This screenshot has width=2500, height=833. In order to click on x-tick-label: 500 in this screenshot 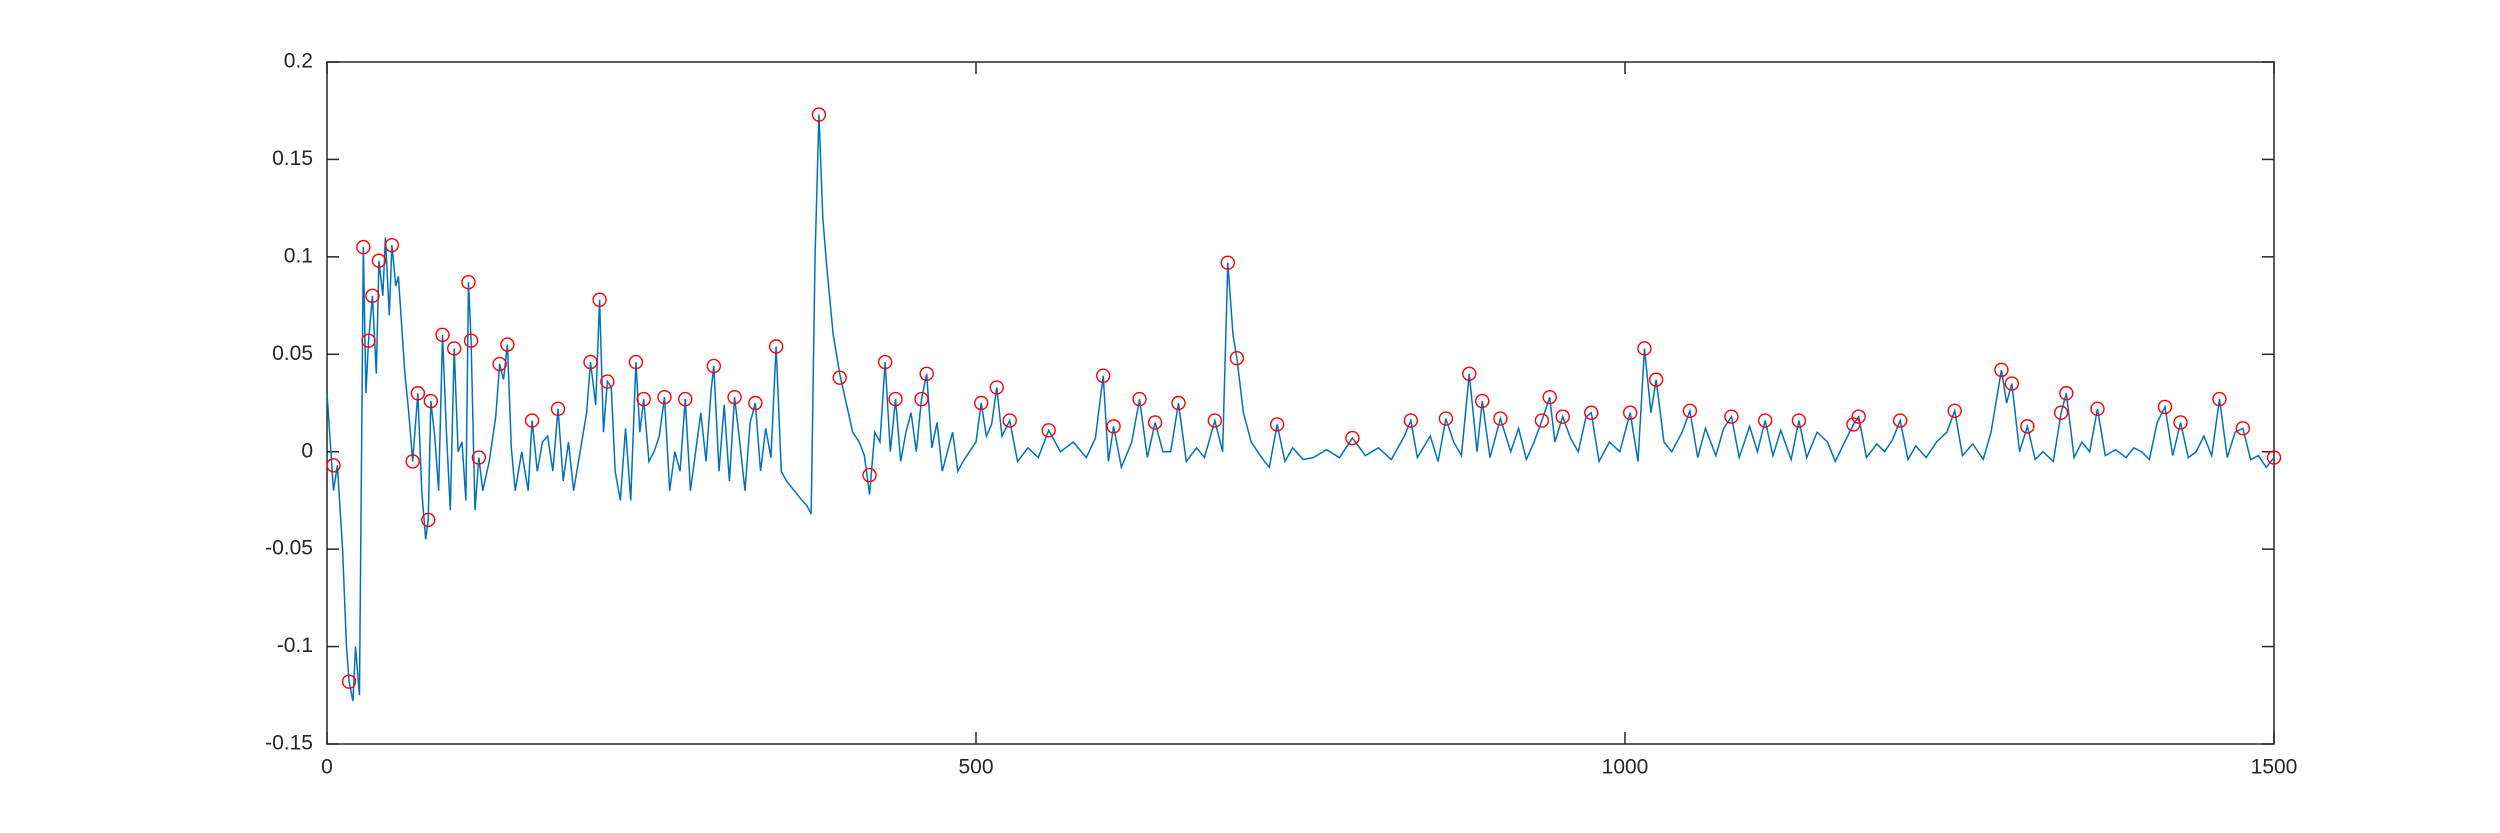, I will do `click(975, 767)`.